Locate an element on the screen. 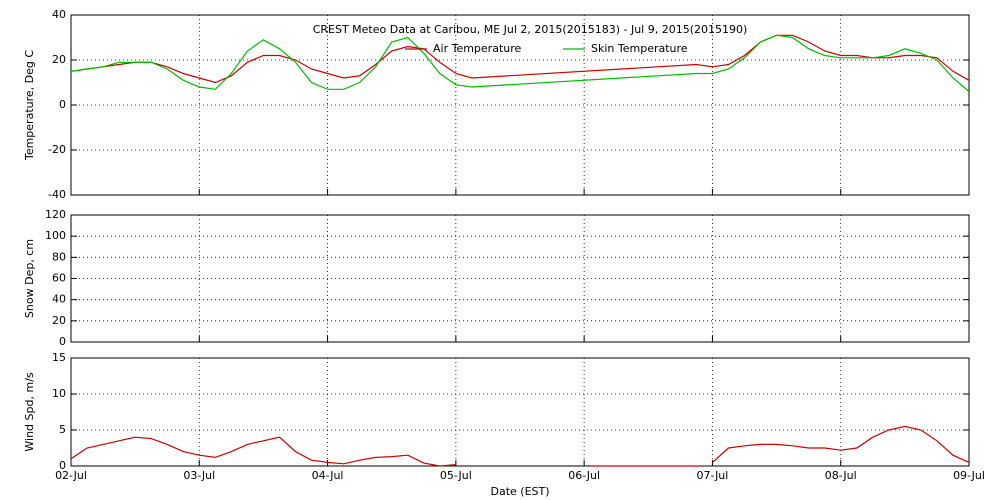 The image size is (1000, 500). legend-label: Skin Temperature is located at coordinates (639, 48).